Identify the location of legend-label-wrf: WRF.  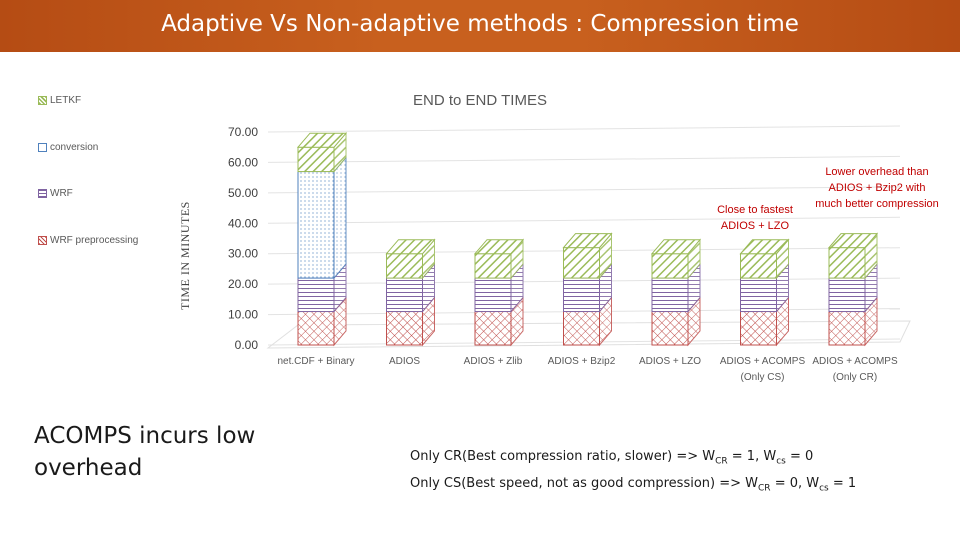
(61, 193).